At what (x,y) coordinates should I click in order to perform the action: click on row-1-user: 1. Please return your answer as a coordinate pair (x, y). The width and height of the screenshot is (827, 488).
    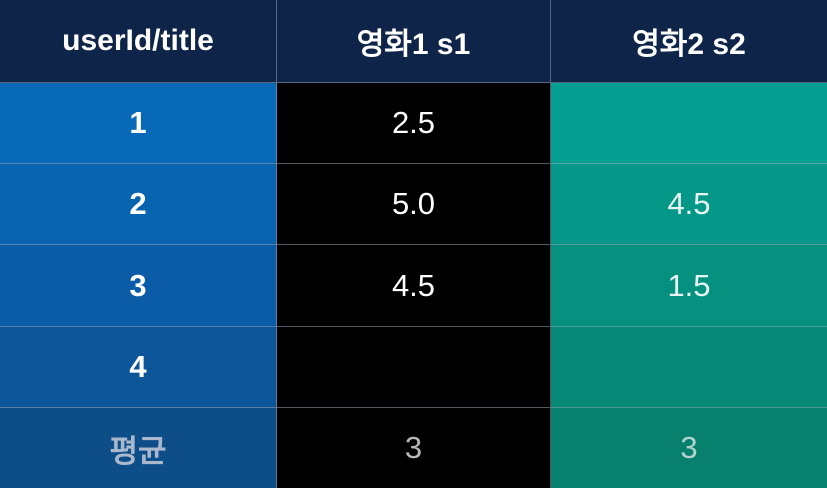
    Looking at the image, I should click on (138, 123).